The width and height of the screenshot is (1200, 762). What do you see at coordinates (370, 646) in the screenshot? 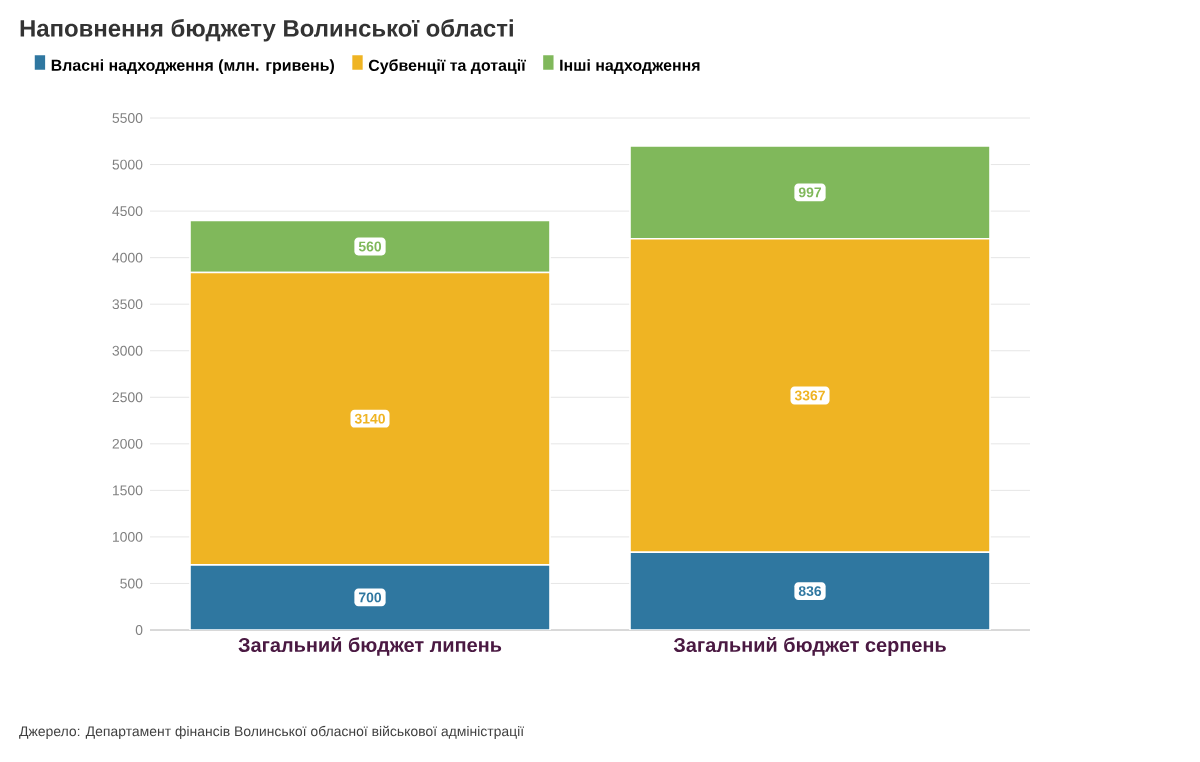
I see `x-tick-label: Загальний бюджет липень` at bounding box center [370, 646].